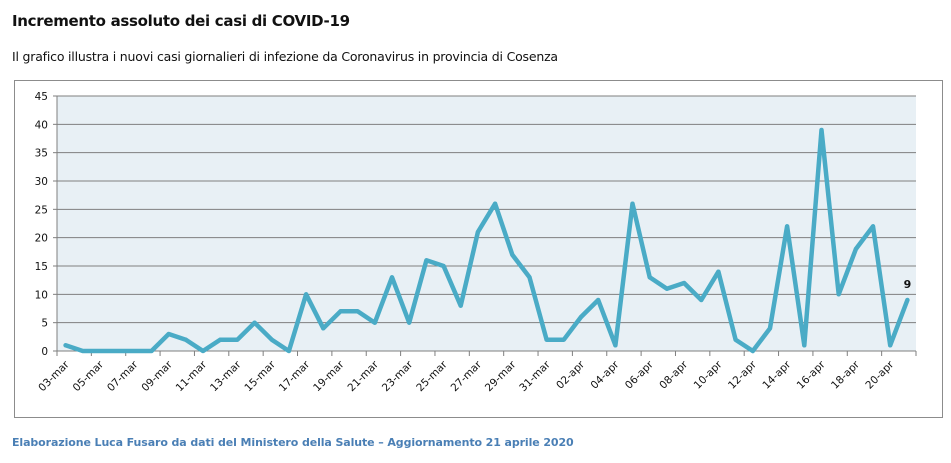 Image resolution: width=951 pixels, height=463 pixels. What do you see at coordinates (742, 374) in the screenshot?
I see `x-tick-label: 12-apr` at bounding box center [742, 374].